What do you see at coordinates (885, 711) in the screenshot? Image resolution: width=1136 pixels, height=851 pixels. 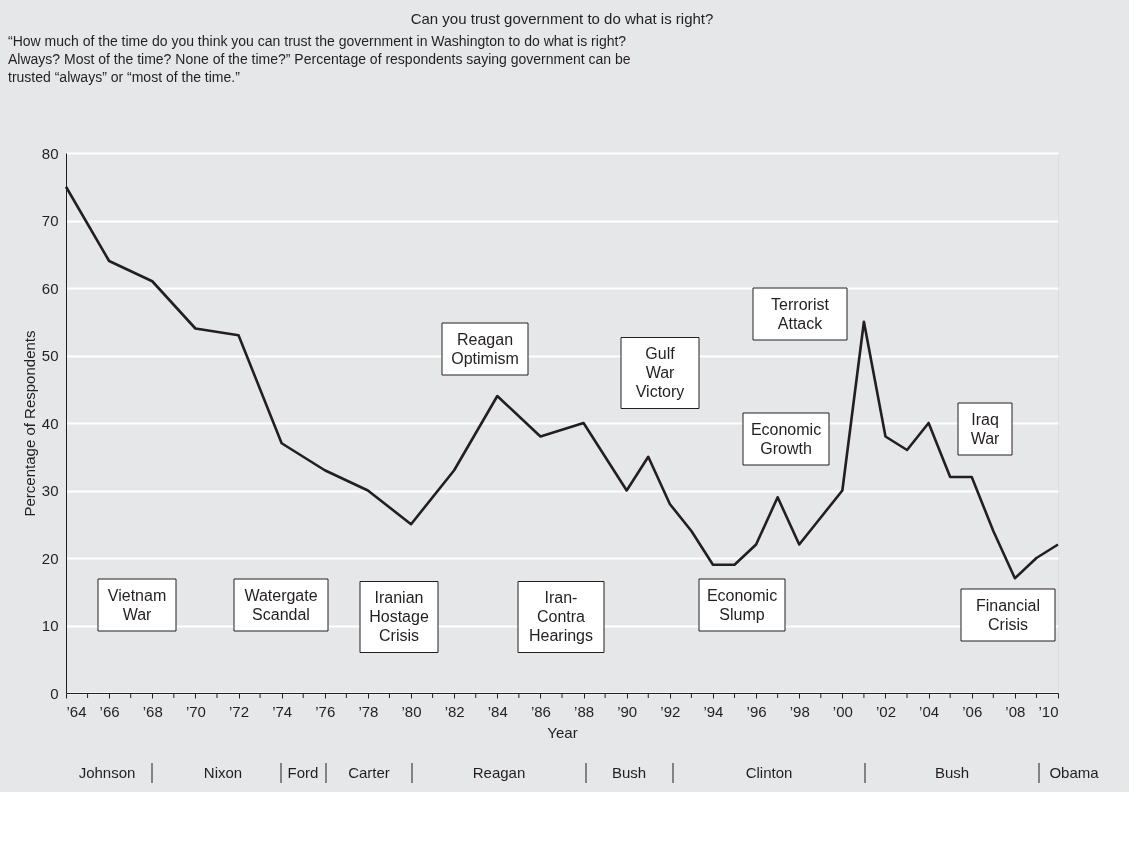 I see `x-tick-label: ’02` at bounding box center [885, 711].